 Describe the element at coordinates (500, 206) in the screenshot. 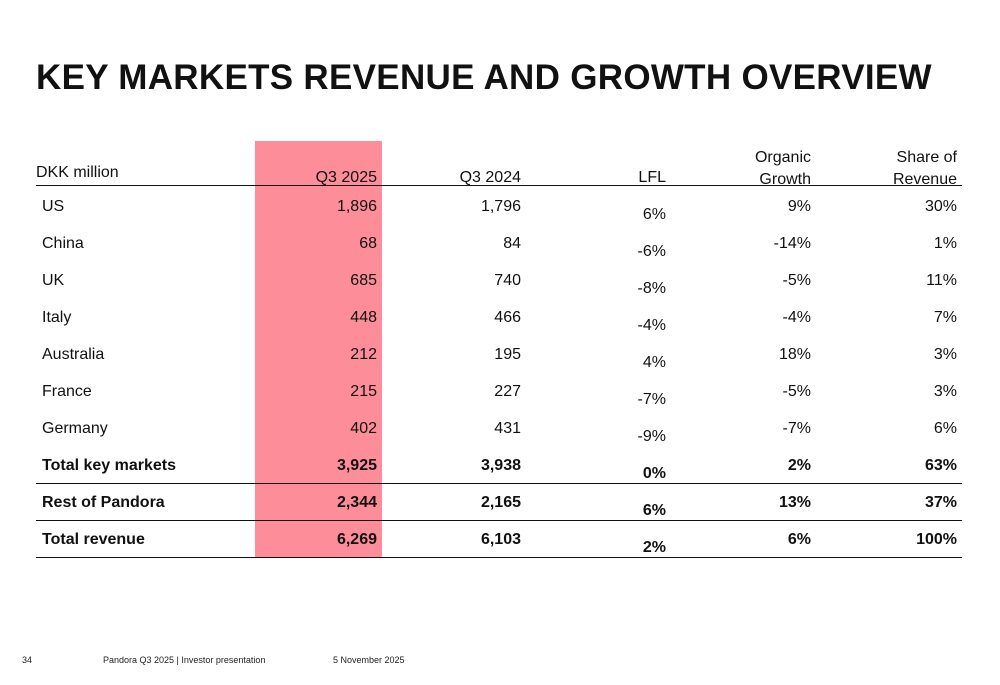

I see `table-cell: 1,796` at that location.